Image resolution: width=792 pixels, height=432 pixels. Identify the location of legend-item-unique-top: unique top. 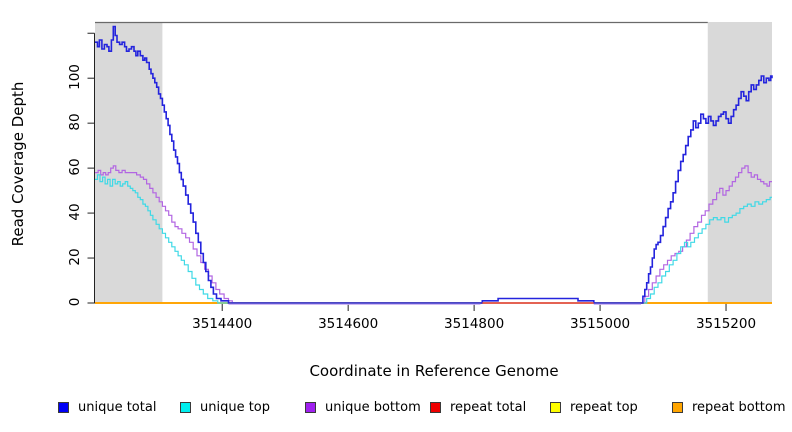
(225, 407).